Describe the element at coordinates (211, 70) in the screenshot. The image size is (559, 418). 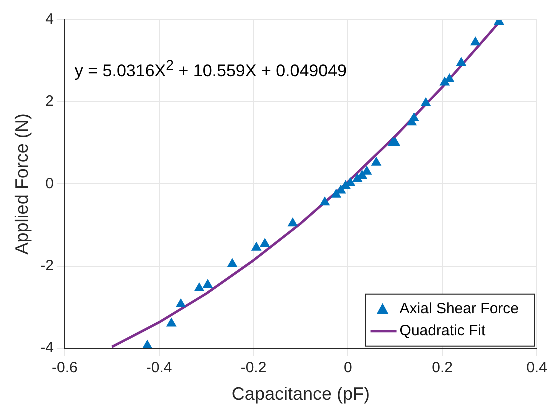
I see `annotation: y = 5.0316X$^{2}$ + 10.559X + 0.049049` at that location.